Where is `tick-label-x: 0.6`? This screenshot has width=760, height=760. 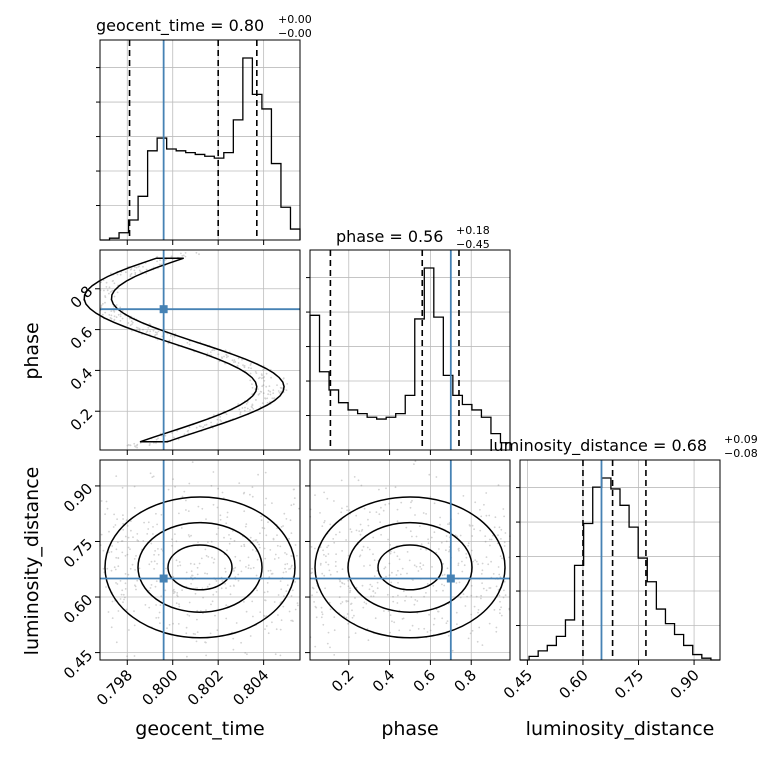 tick-label-x: 0.6 is located at coordinates (425, 681).